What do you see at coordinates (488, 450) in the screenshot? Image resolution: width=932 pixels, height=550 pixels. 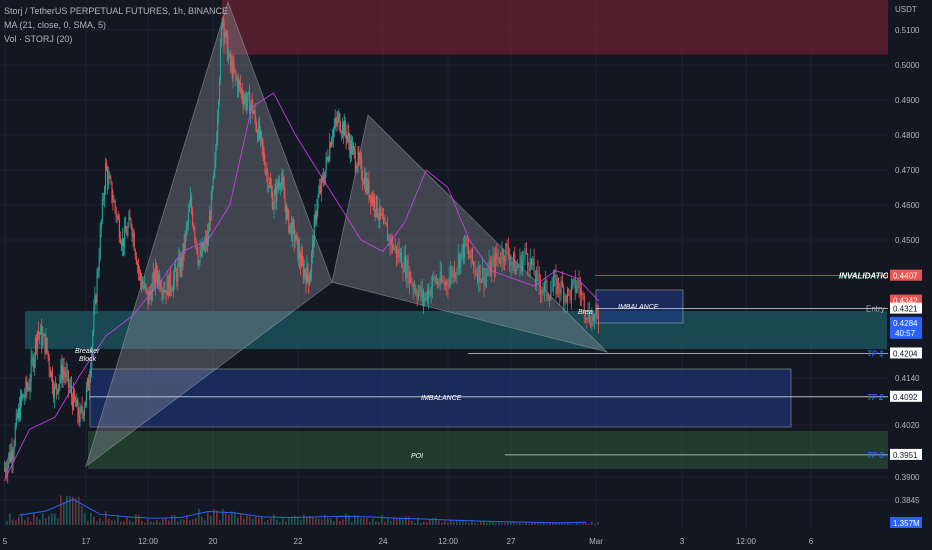 I see `poi-zone` at bounding box center [488, 450].